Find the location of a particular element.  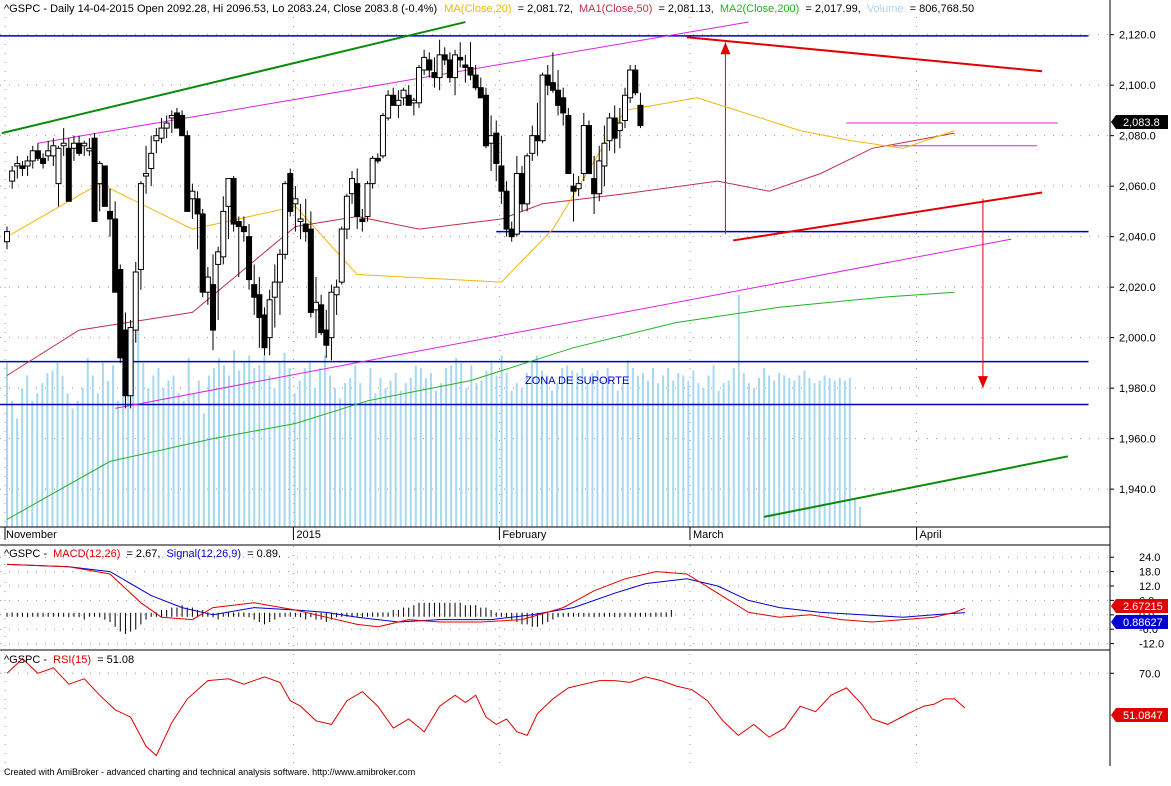

signal-value-badge: 0.88627 is located at coordinates (1139, 622).